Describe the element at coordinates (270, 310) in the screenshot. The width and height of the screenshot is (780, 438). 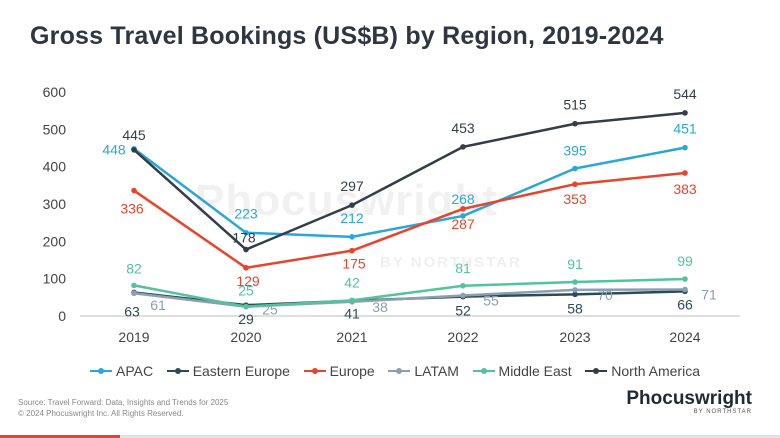
I see `data-label-latam: 25` at that location.